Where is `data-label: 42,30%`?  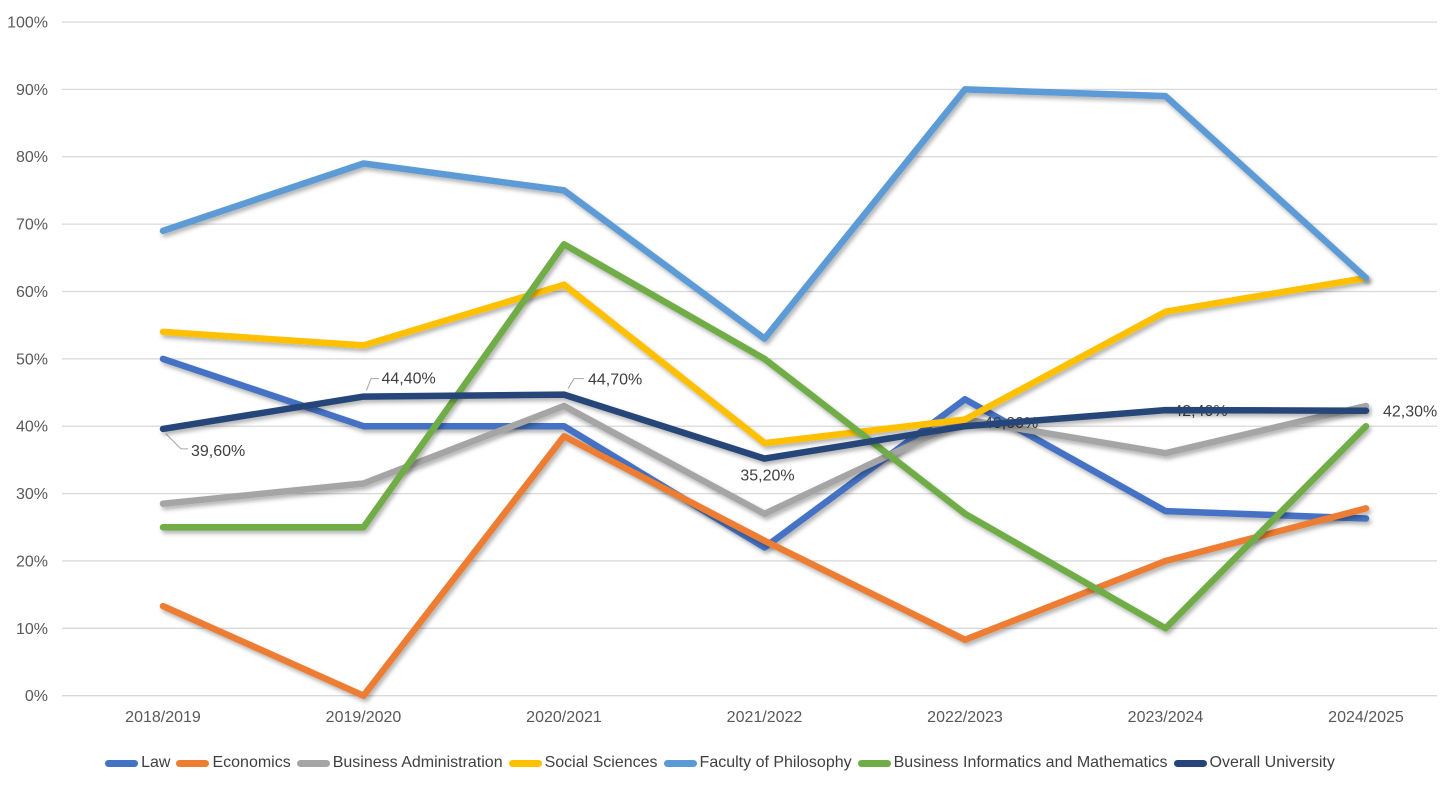 data-label: 42,30% is located at coordinates (1410, 412).